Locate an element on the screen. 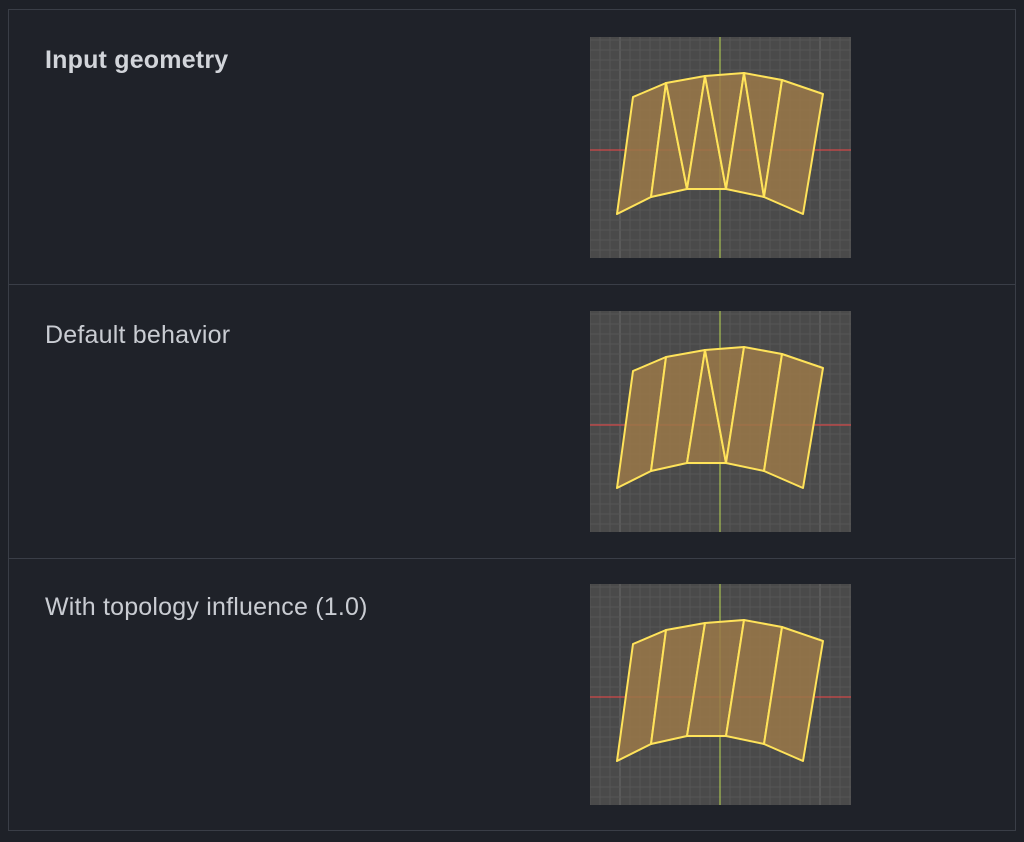  viewport-topology-influence is located at coordinates (720, 694).